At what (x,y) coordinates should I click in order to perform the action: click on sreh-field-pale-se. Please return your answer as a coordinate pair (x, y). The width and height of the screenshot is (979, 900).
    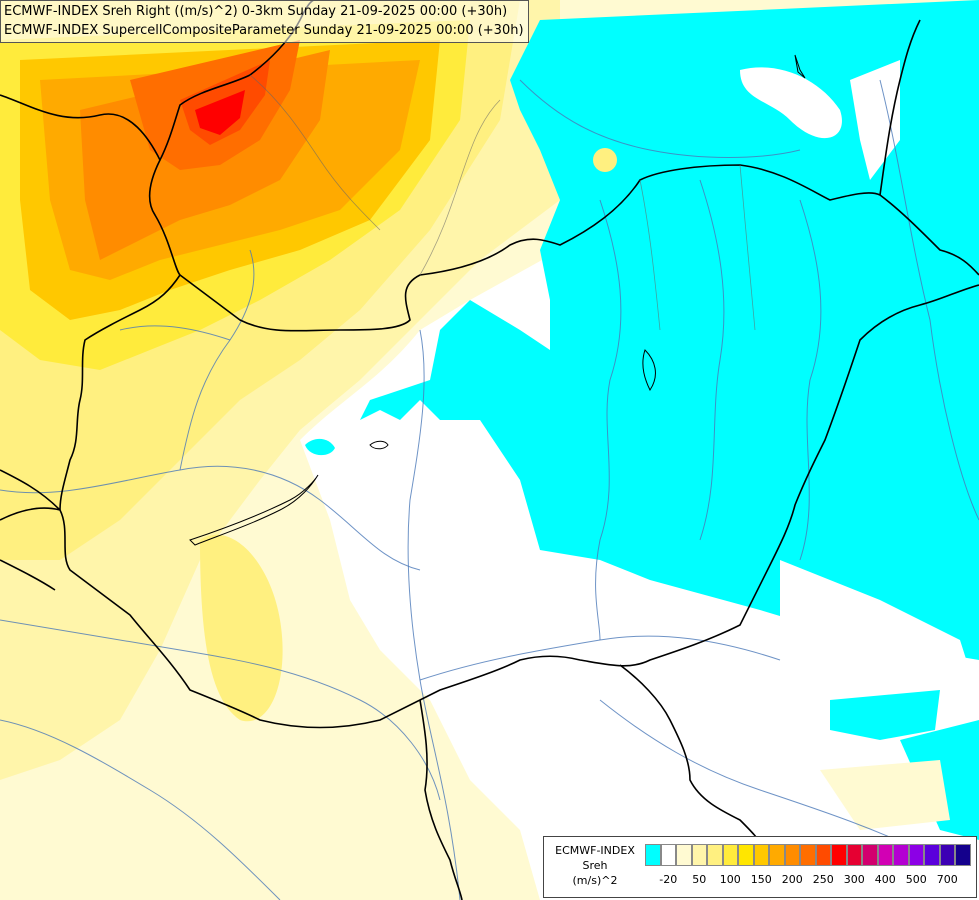
    Looking at the image, I should click on (885, 795).